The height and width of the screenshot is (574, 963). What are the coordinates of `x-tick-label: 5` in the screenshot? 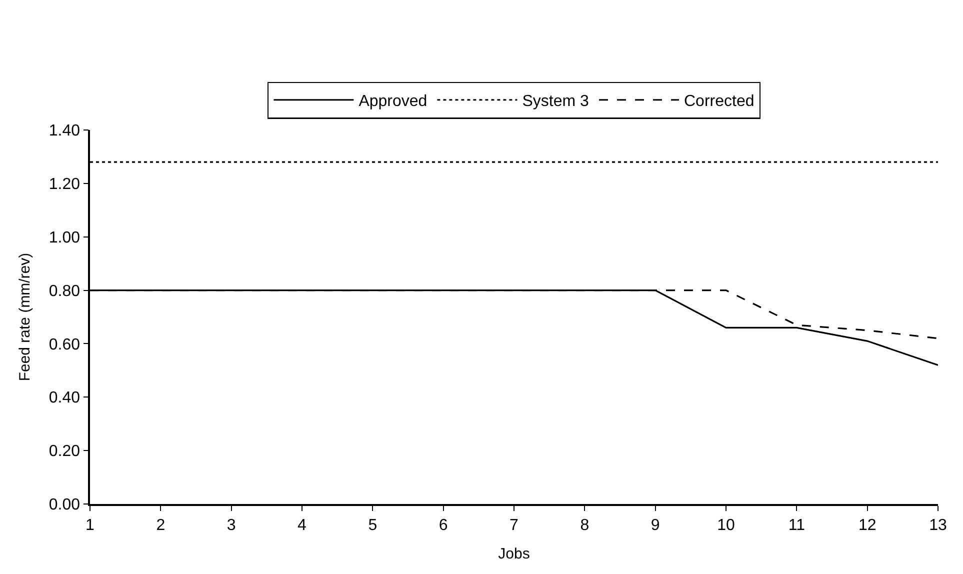 It's located at (373, 525).